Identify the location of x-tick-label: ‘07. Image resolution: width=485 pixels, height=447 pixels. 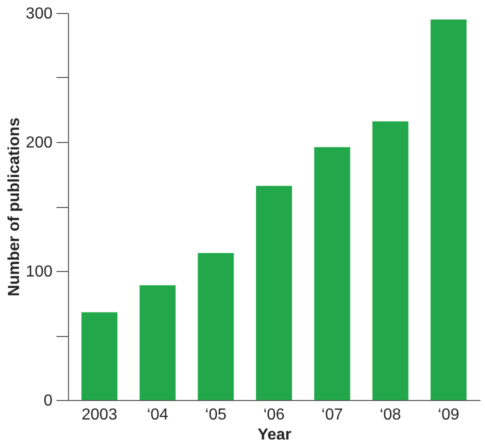
(332, 415).